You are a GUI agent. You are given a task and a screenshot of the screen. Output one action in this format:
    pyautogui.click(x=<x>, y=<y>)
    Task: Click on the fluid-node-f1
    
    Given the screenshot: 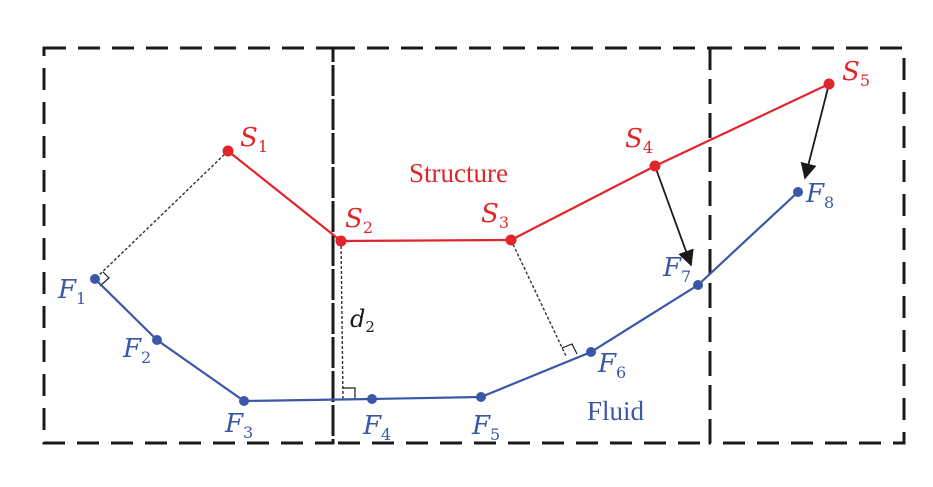 What is the action you would take?
    pyautogui.click(x=95, y=279)
    